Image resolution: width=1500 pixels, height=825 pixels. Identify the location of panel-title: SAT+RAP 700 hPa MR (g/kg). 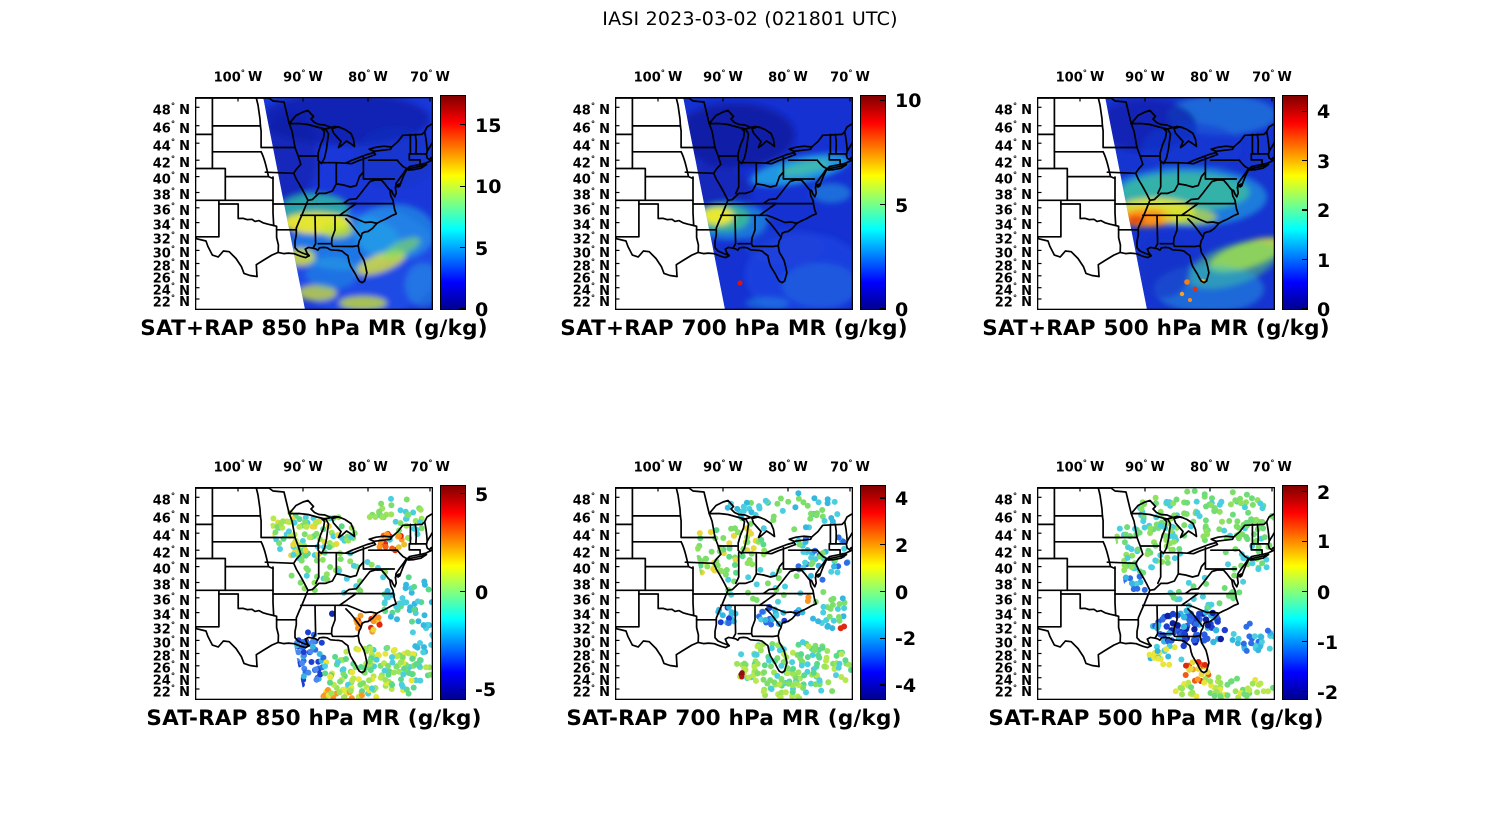
(734, 328).